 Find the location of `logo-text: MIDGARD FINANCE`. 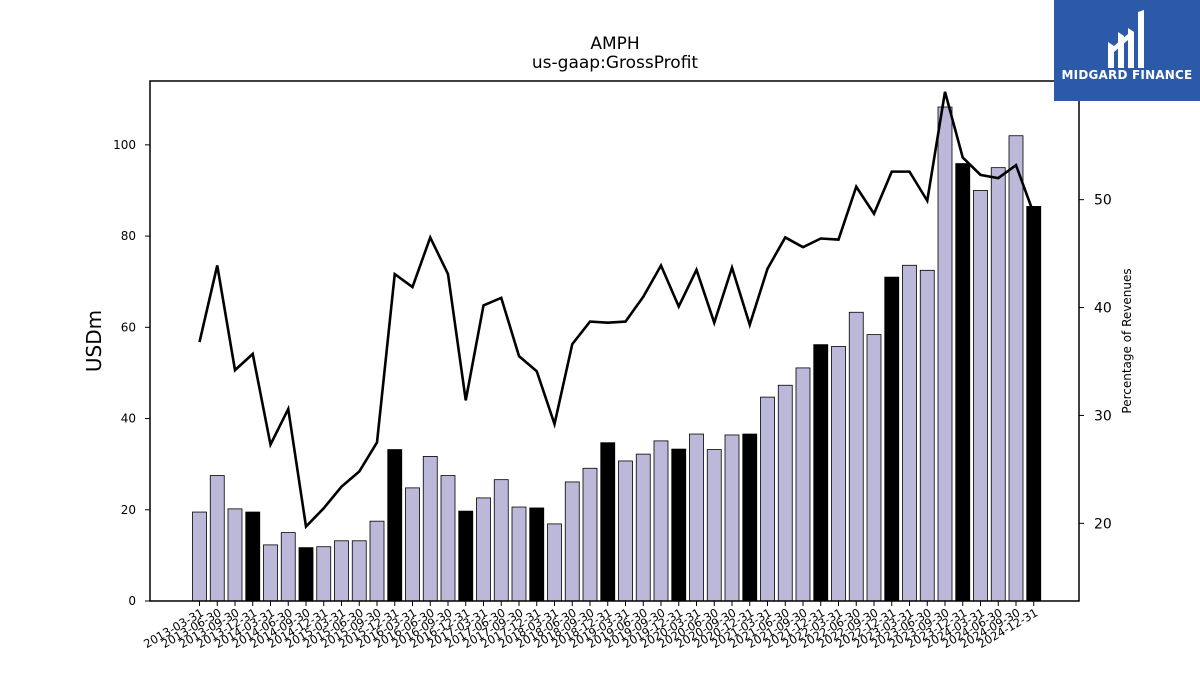

logo-text: MIDGARD FINANCE is located at coordinates (1127, 75).